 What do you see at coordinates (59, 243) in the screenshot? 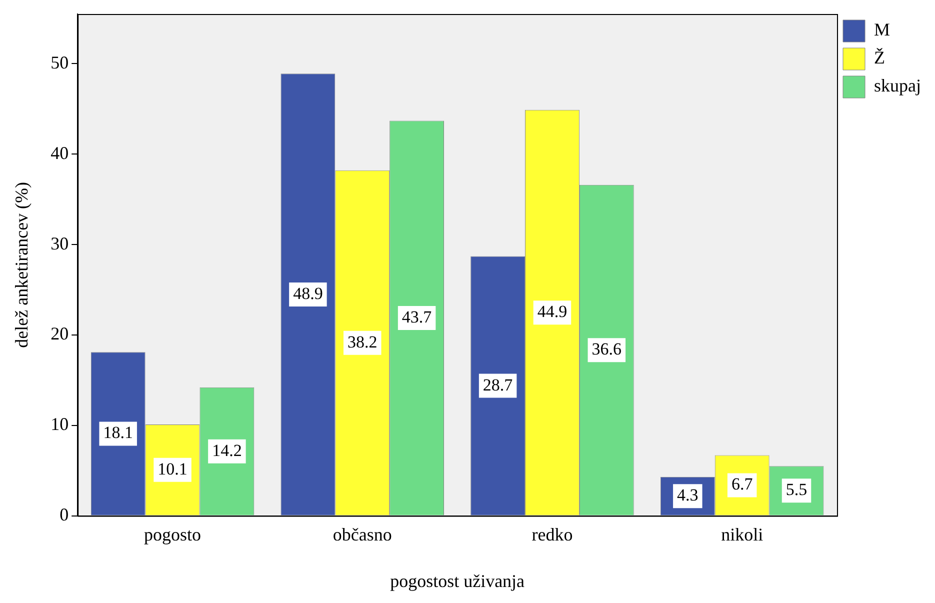
I see `y-tick-label: 30` at bounding box center [59, 243].